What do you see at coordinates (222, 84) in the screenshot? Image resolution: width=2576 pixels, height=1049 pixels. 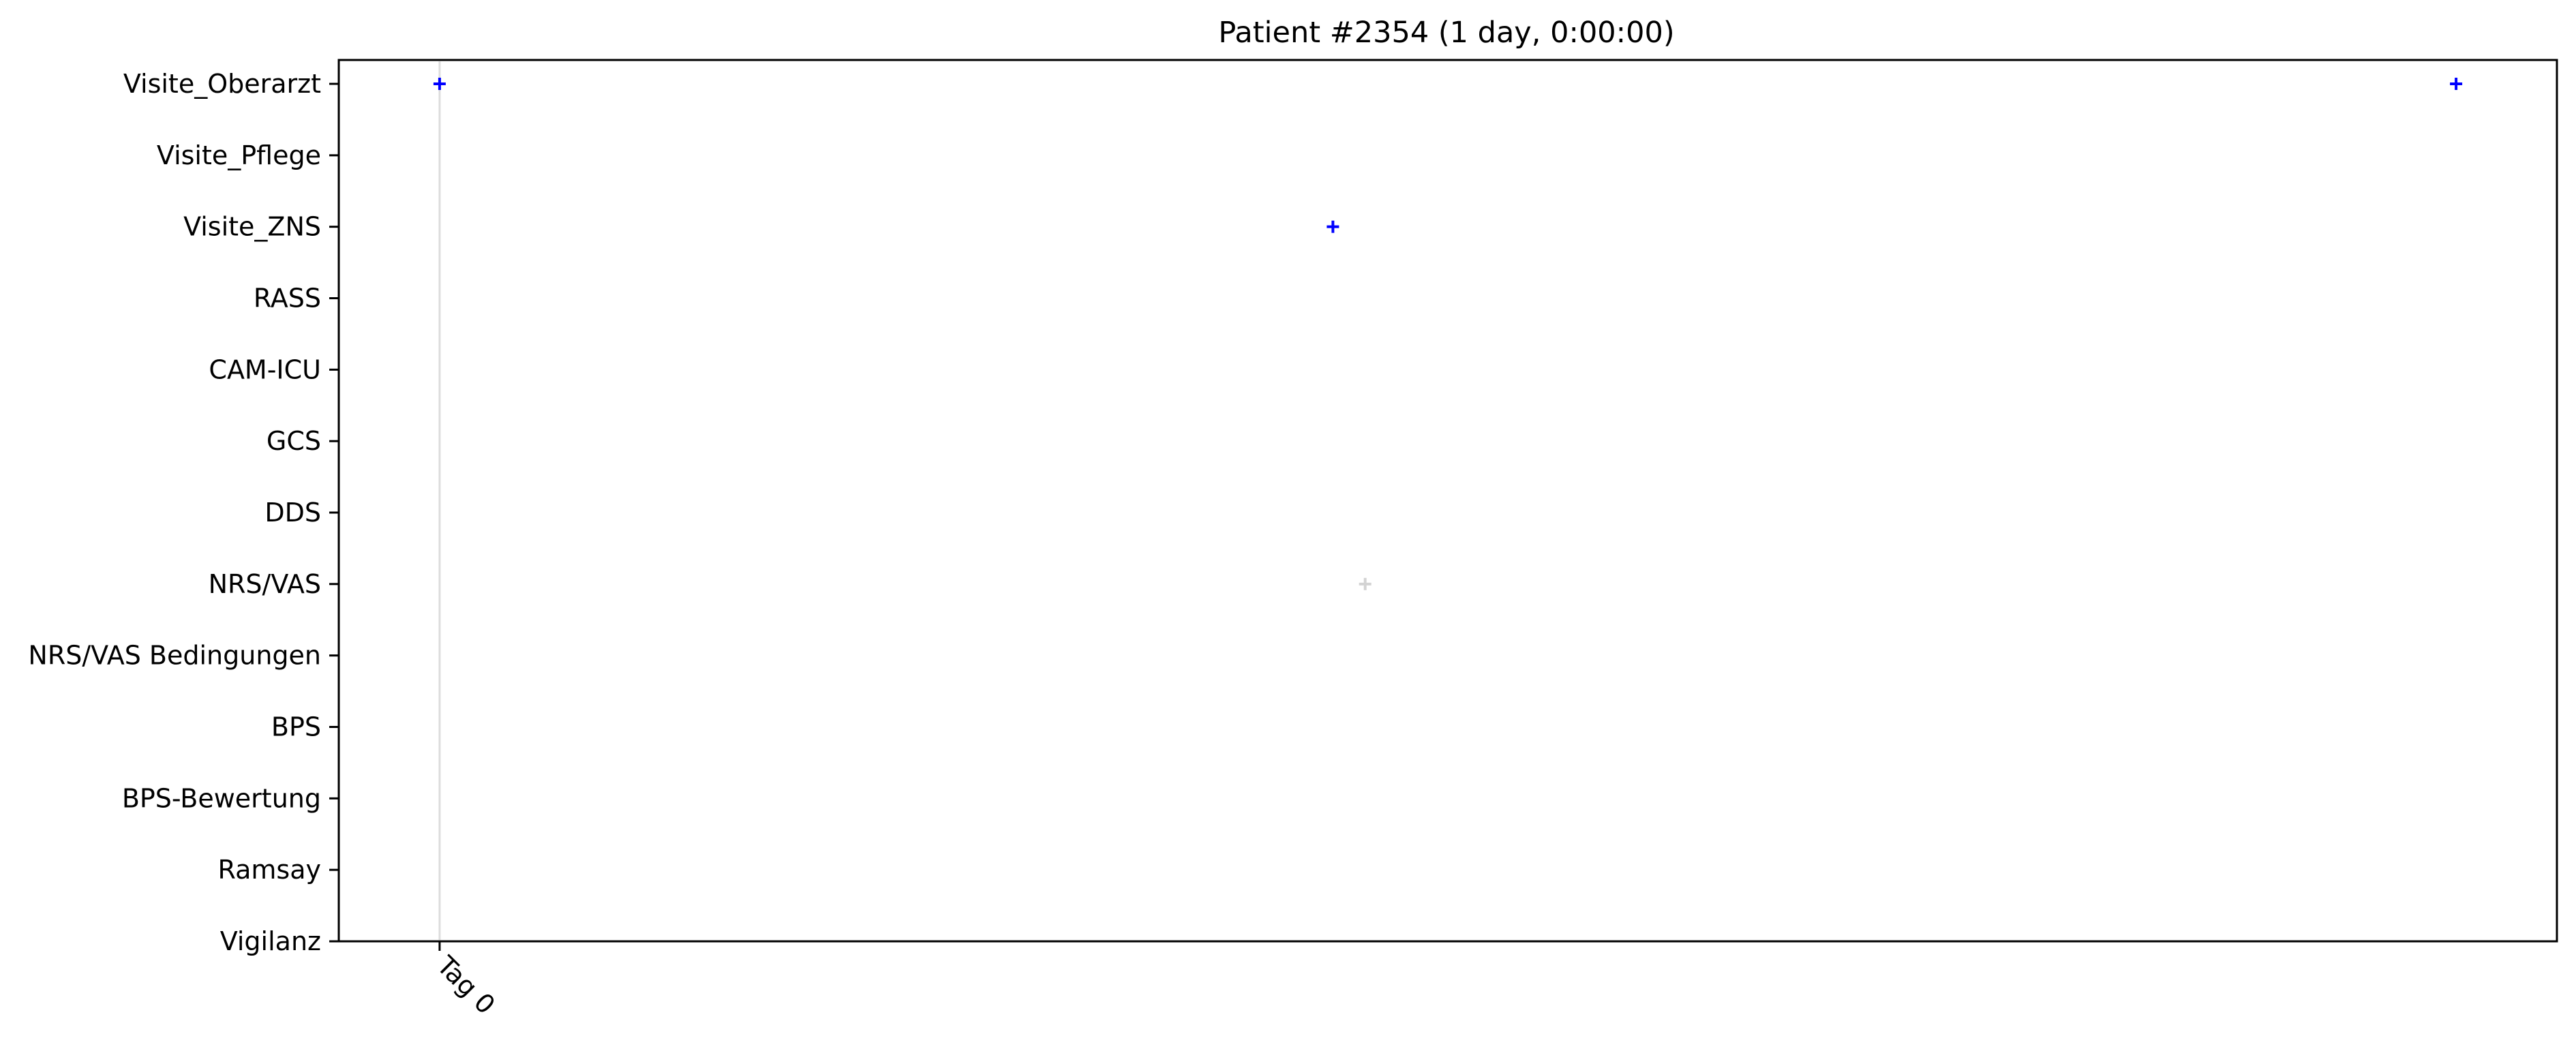 I see `y-tick-label: Visite_Oberarzt` at bounding box center [222, 84].